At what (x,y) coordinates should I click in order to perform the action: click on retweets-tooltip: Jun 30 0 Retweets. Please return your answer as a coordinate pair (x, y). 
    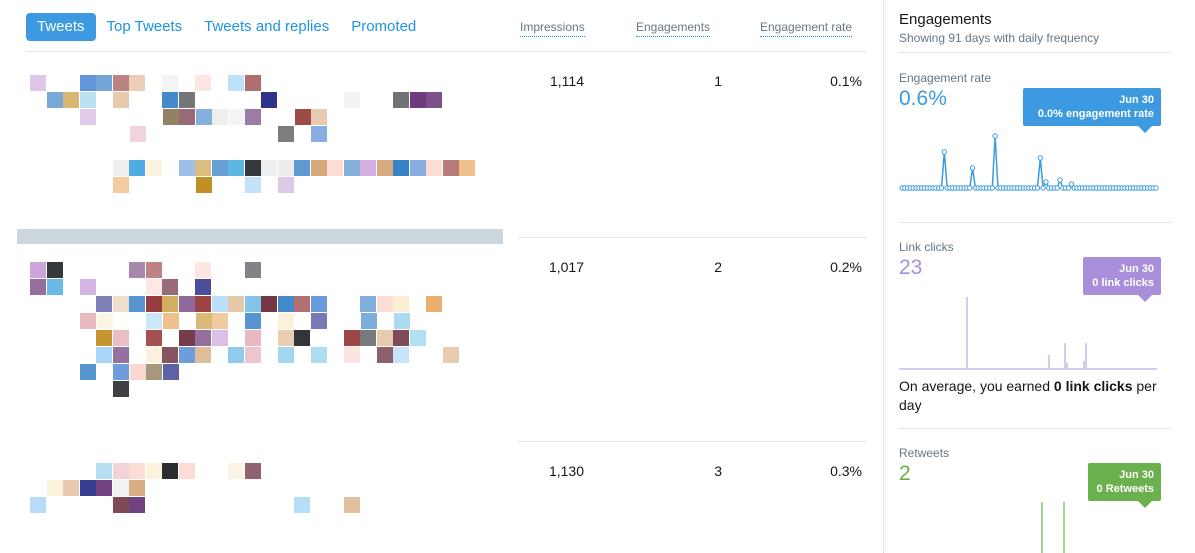
    Looking at the image, I should click on (1124, 485).